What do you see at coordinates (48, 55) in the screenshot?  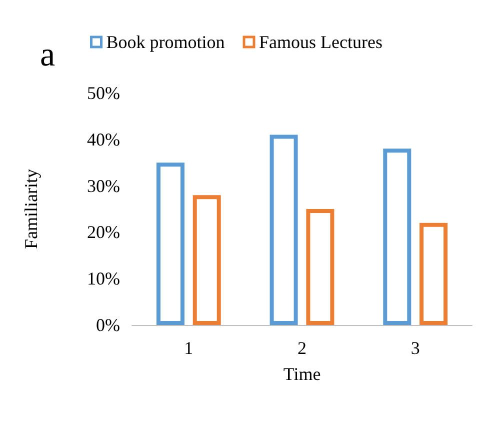 I see `text: a` at bounding box center [48, 55].